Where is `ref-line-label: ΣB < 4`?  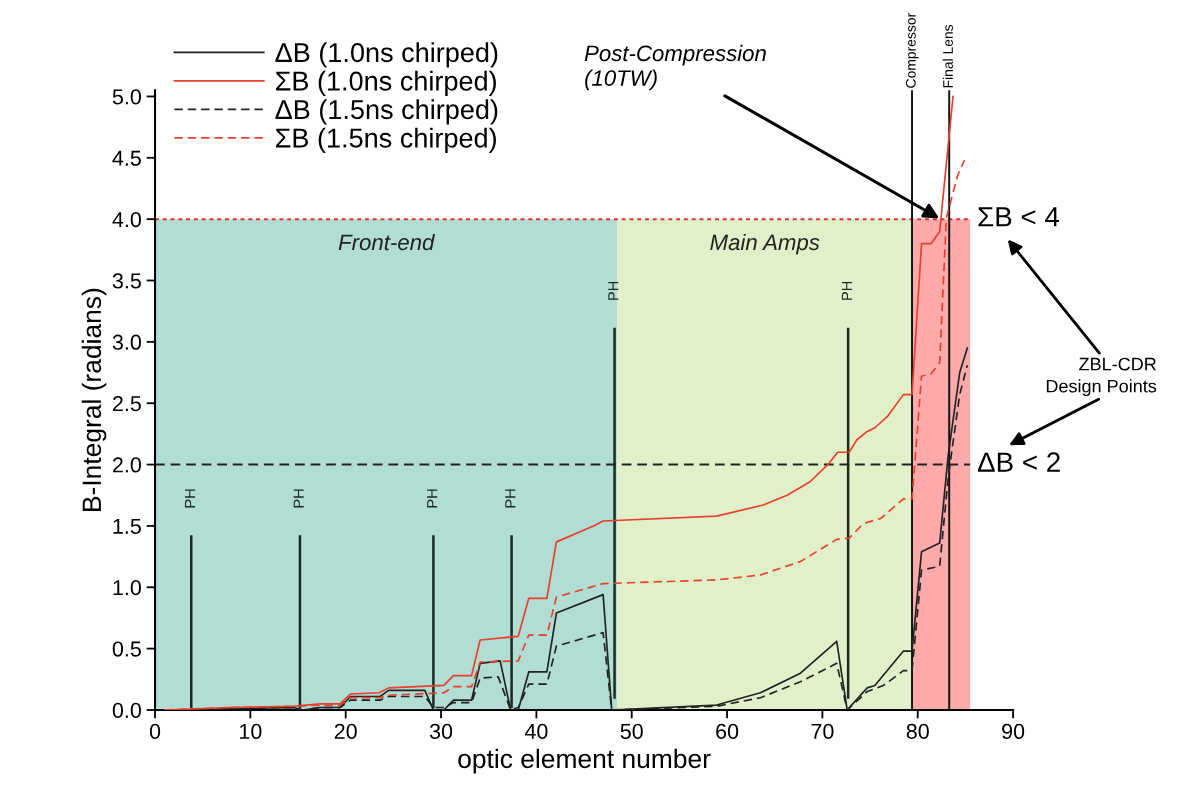
ref-line-label: ΣB < 4 is located at coordinates (1019, 217).